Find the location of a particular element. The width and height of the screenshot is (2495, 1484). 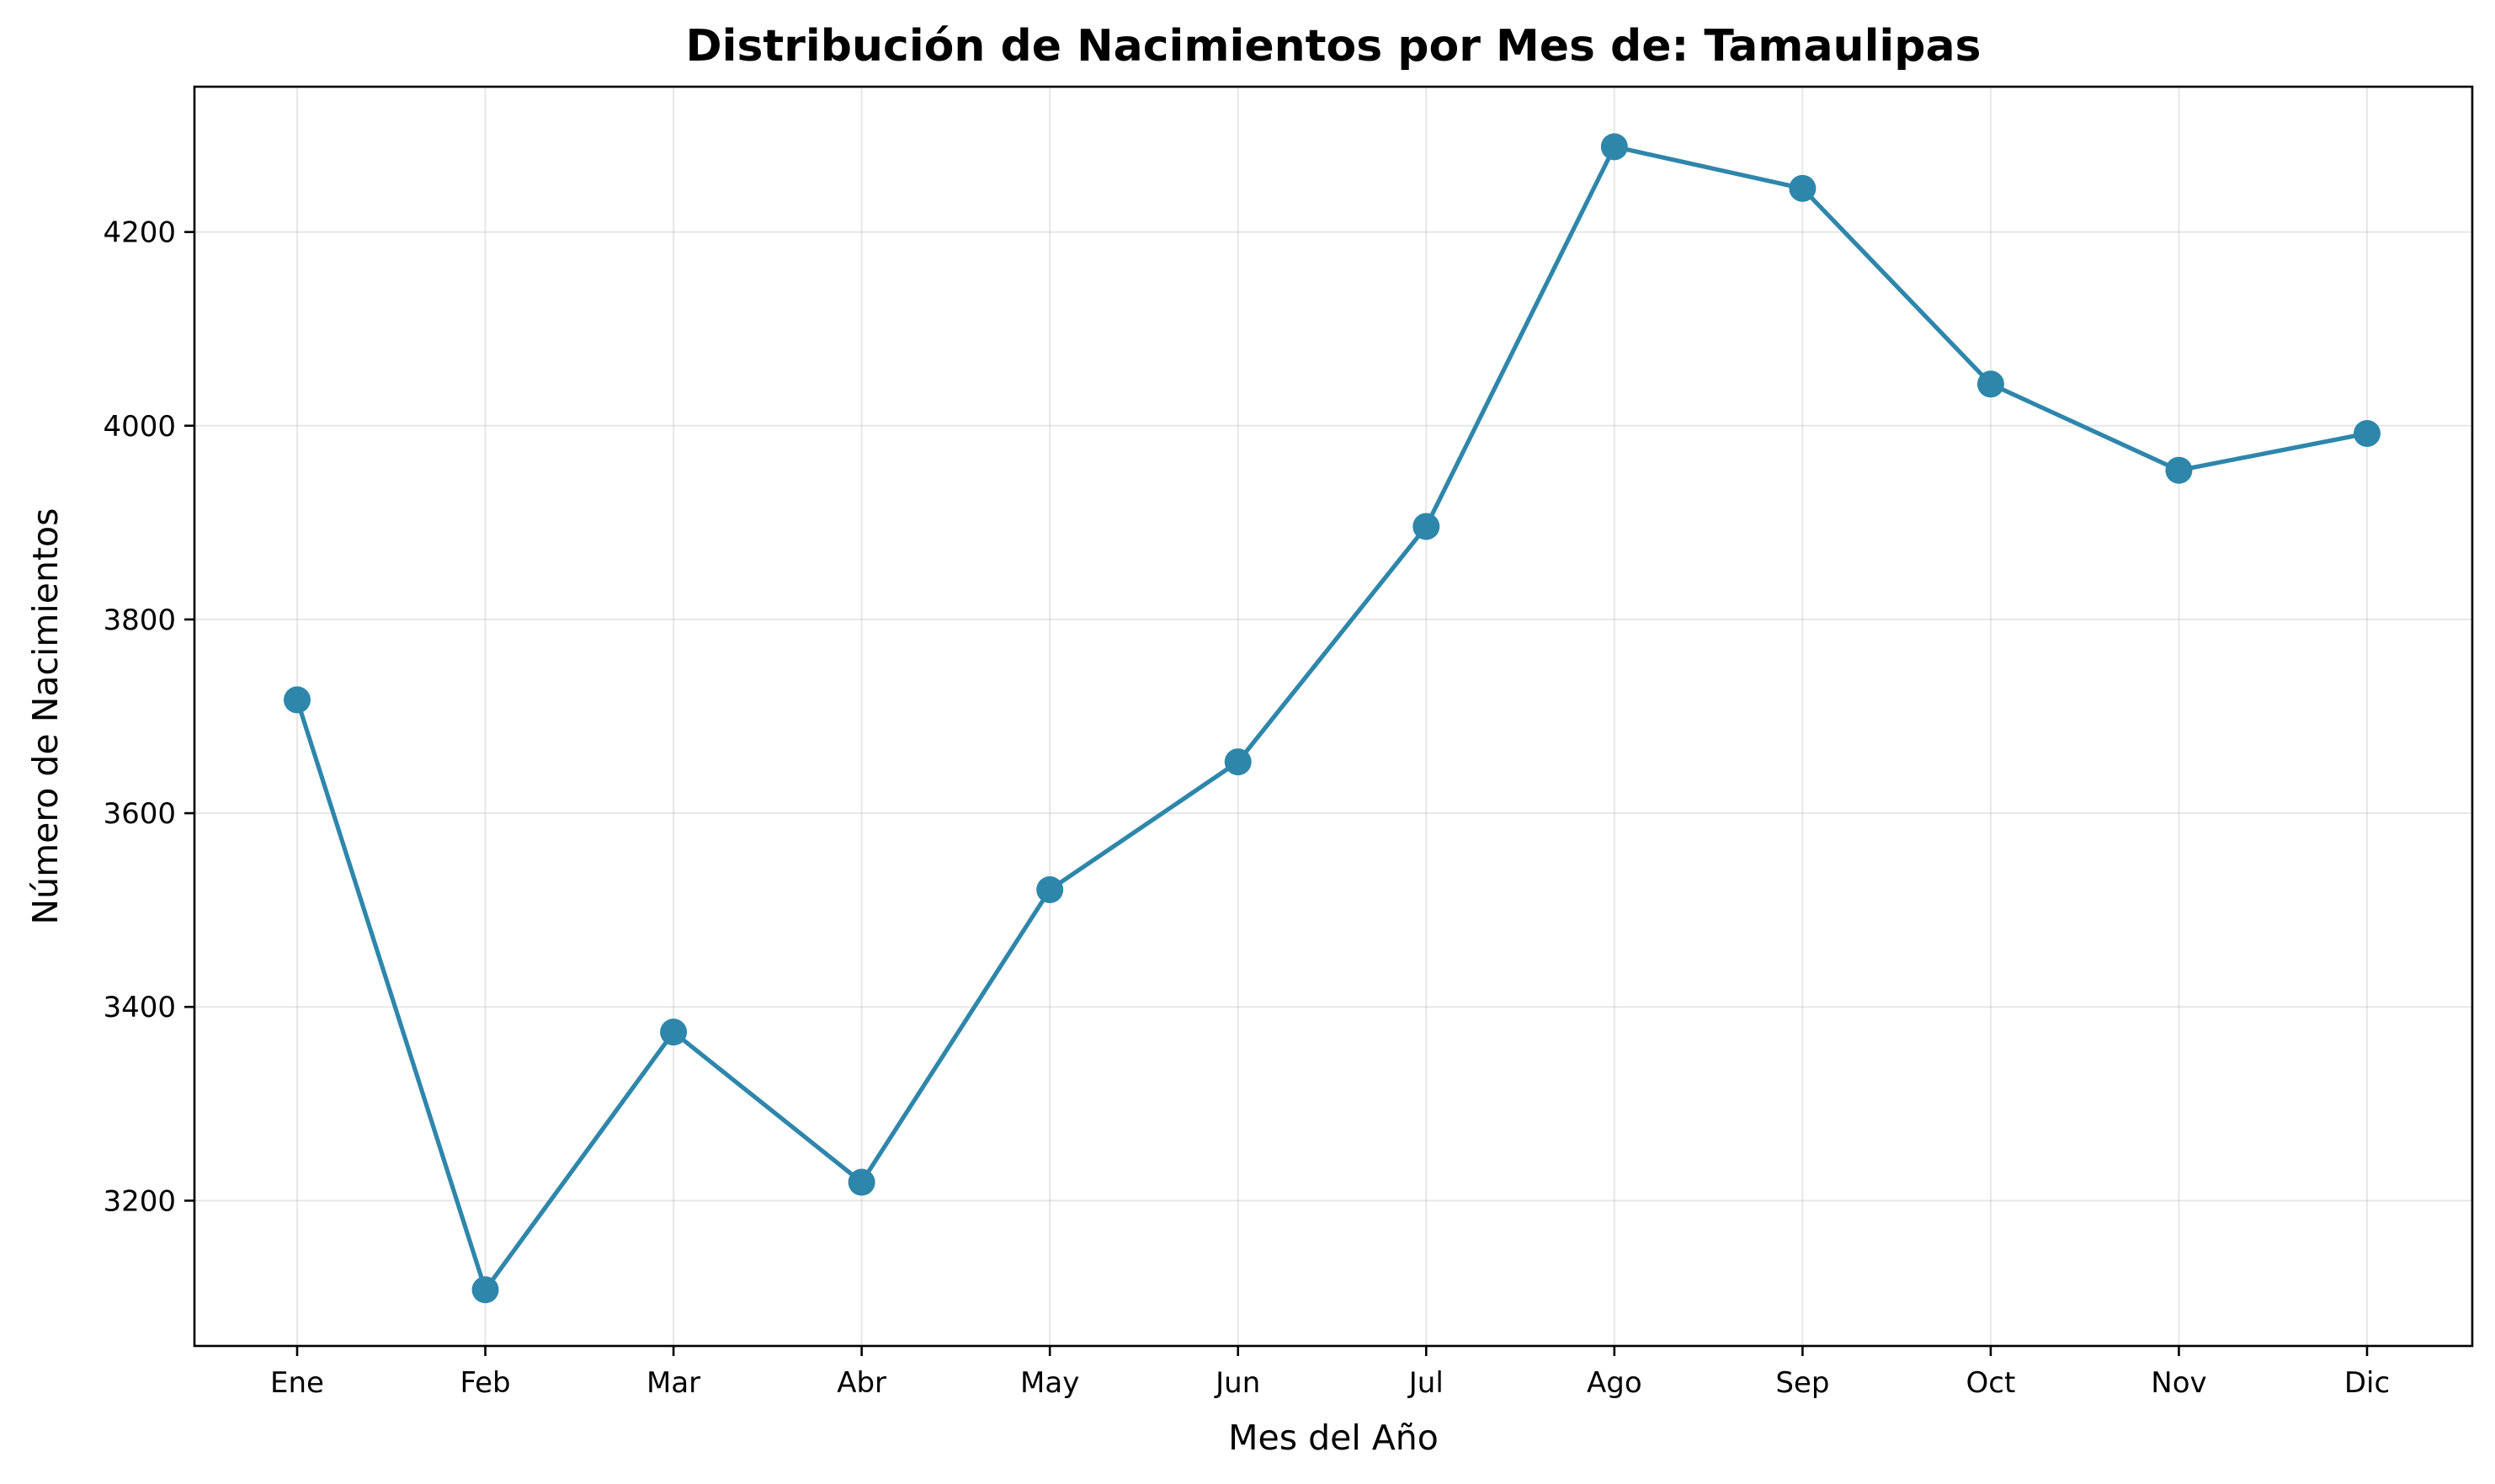

x-tick-label: Nov is located at coordinates (2178, 1383).